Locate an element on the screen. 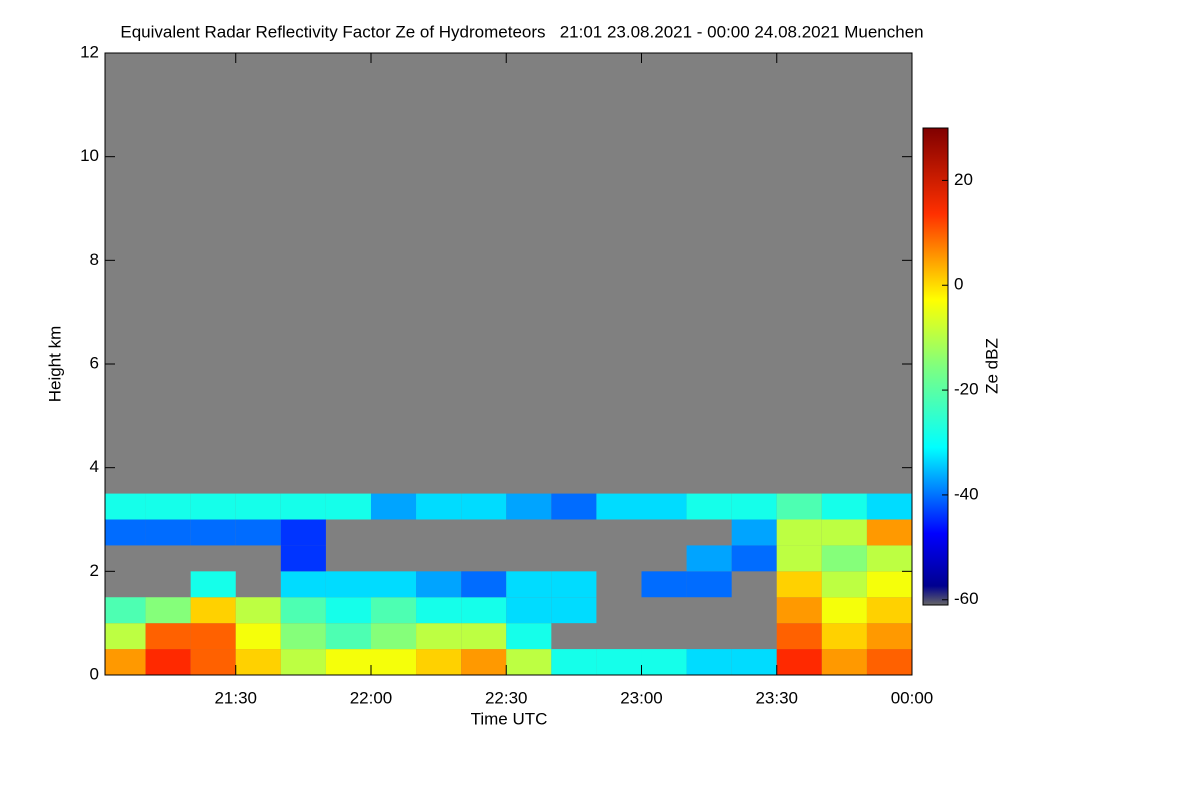  colorbar-tick-label: 20 is located at coordinates (963, 179).